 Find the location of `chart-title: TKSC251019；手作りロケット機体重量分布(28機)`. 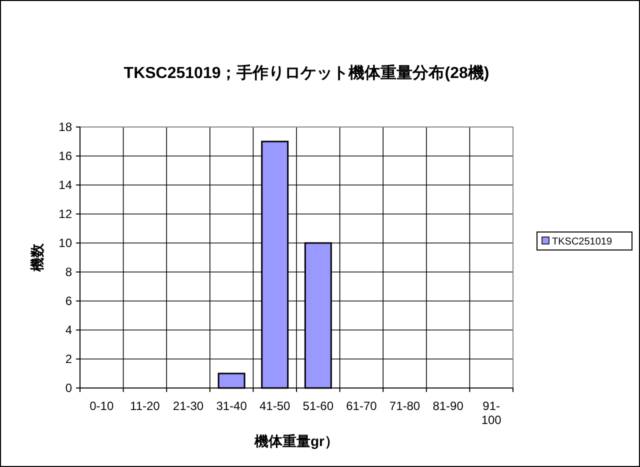

chart-title: TKSC251019；手作りロケット機体重量分布(28機) is located at coordinates (307, 73).